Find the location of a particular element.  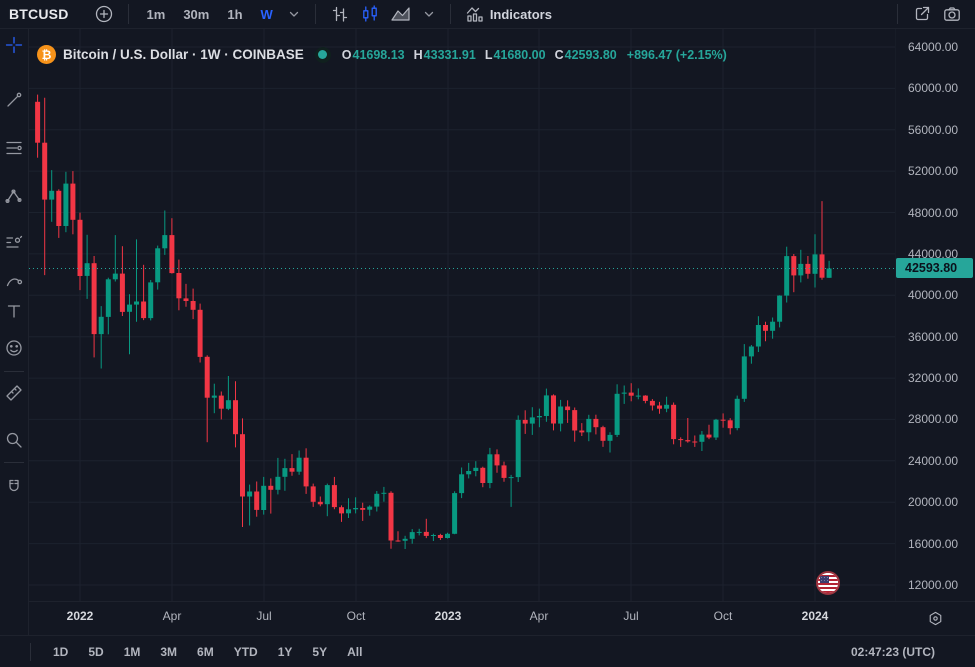

change-value: +896.47 (+2.15%) is located at coordinates (676, 54).